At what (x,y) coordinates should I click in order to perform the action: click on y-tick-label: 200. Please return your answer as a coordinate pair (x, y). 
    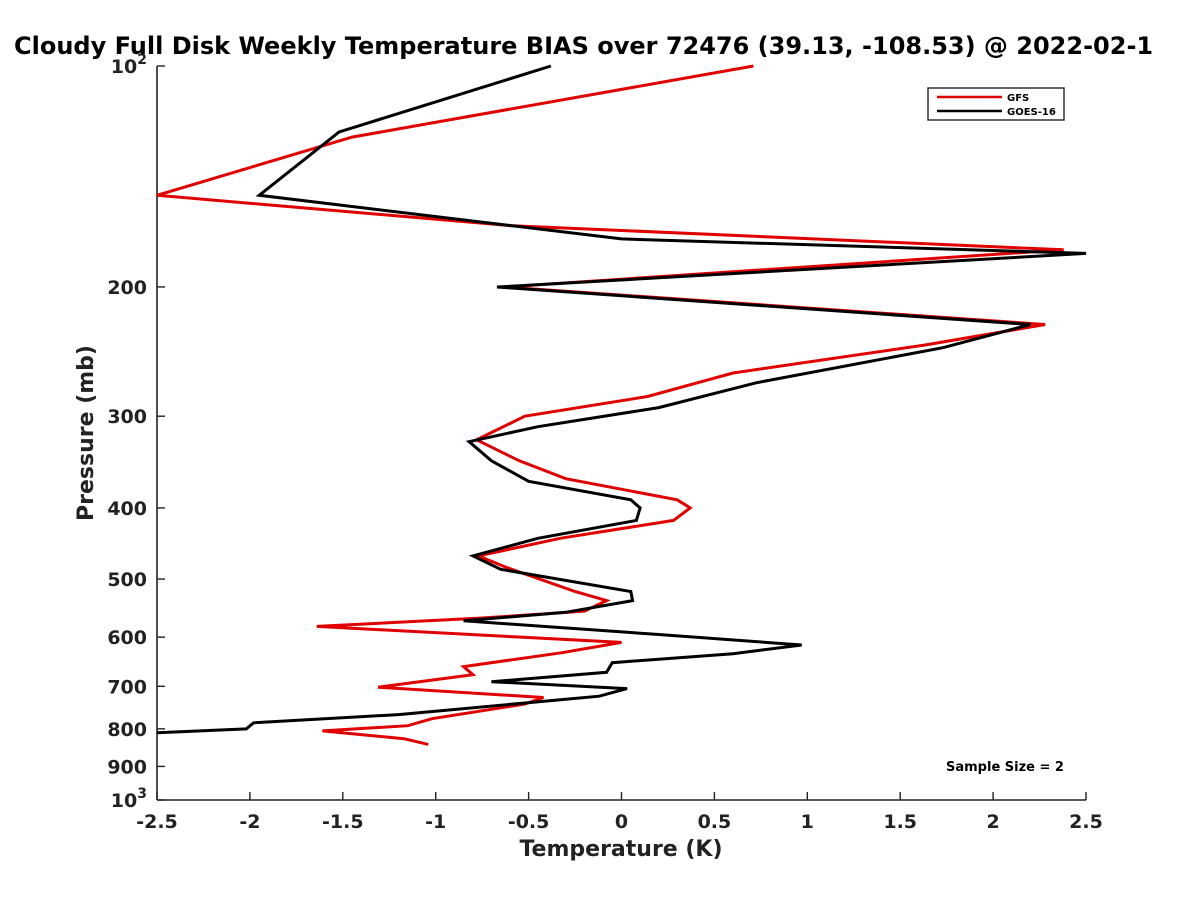
    Looking at the image, I should click on (127, 288).